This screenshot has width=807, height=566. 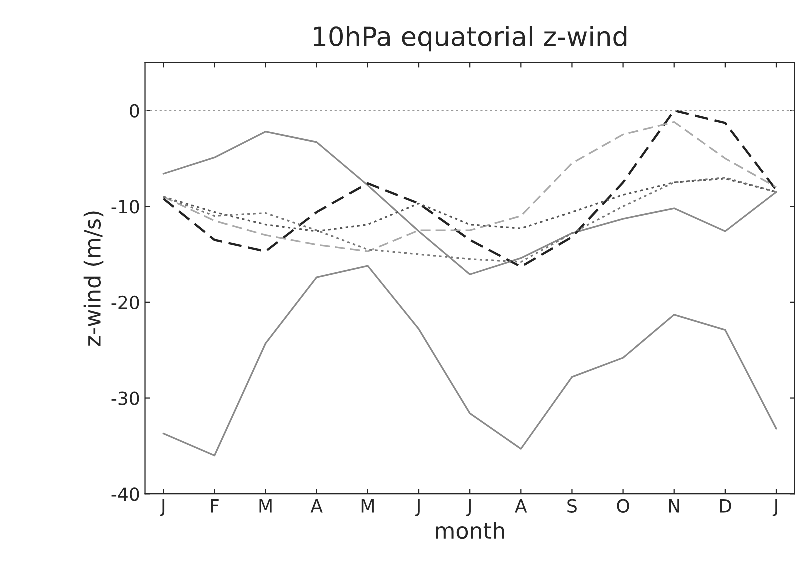 I want to click on x-tick-label: D, so click(x=726, y=506).